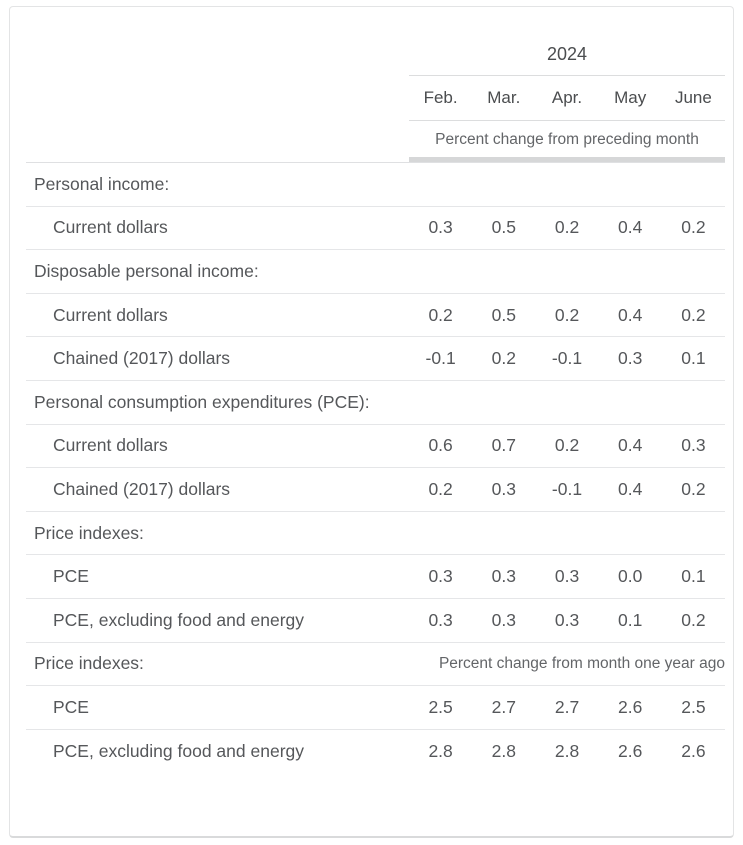 The height and width of the screenshot is (845, 743). I want to click on value-cell: 0.7, so click(503, 445).